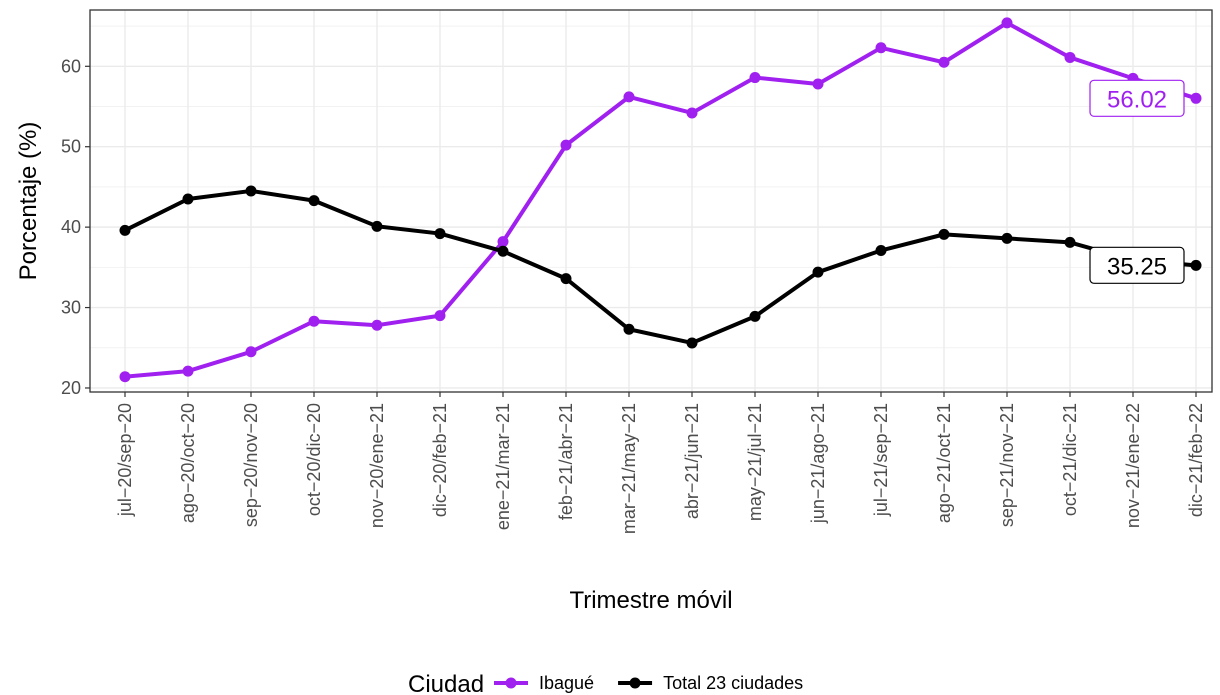  I want to click on y-tick-label: 30, so click(71, 308).